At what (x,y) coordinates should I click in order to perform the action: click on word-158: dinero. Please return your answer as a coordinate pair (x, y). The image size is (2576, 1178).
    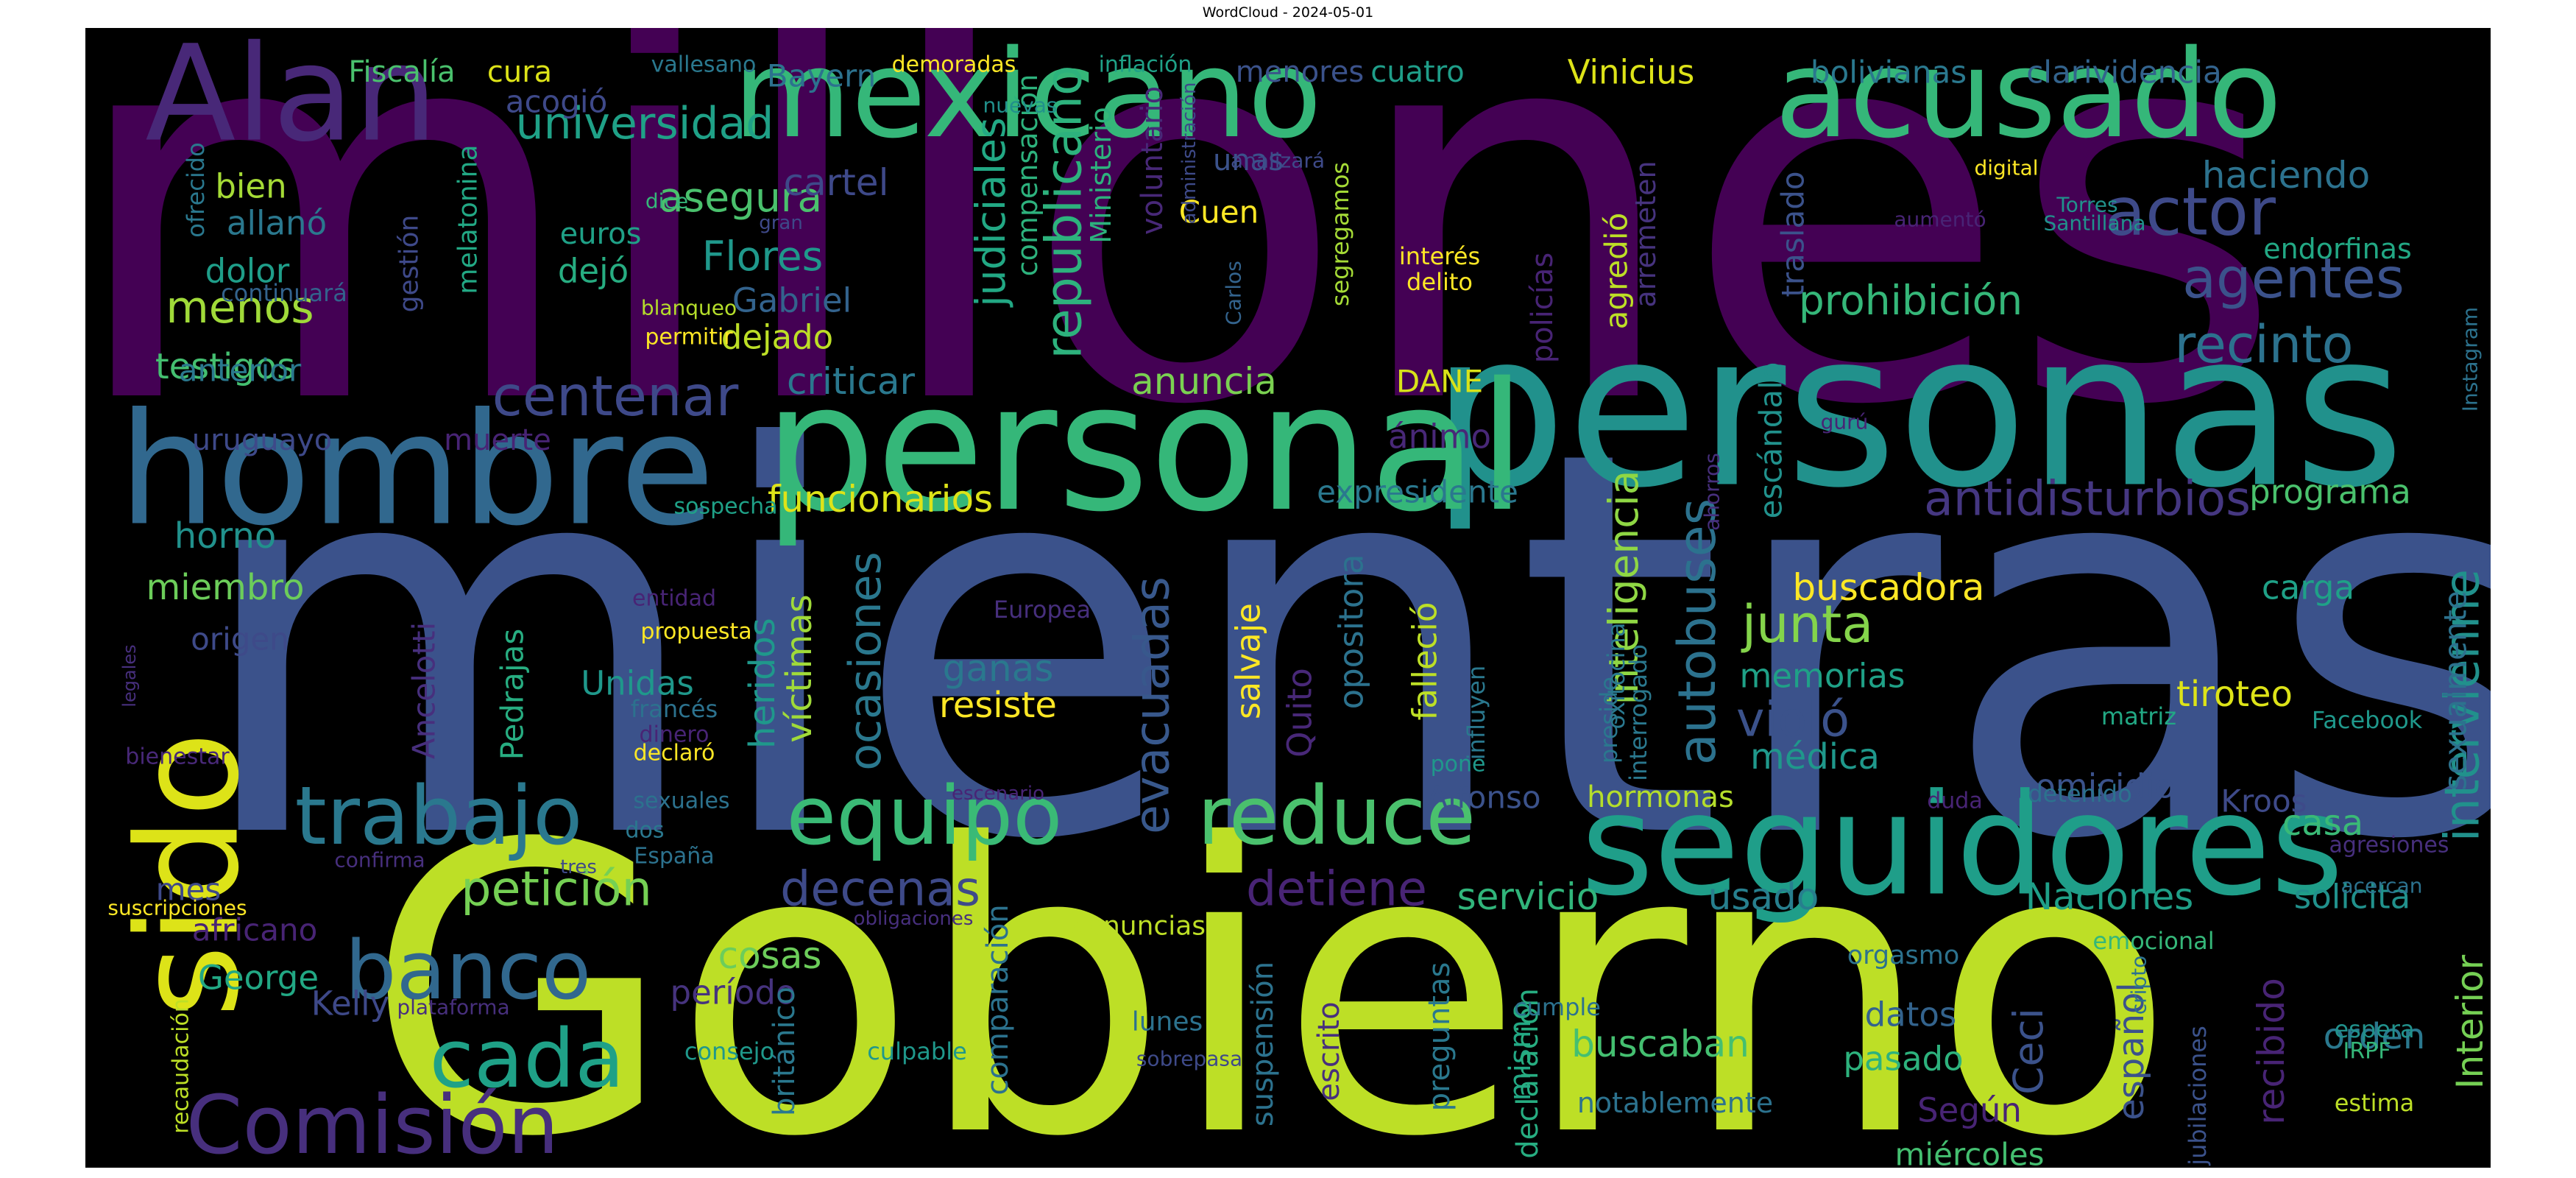
    Looking at the image, I should click on (675, 735).